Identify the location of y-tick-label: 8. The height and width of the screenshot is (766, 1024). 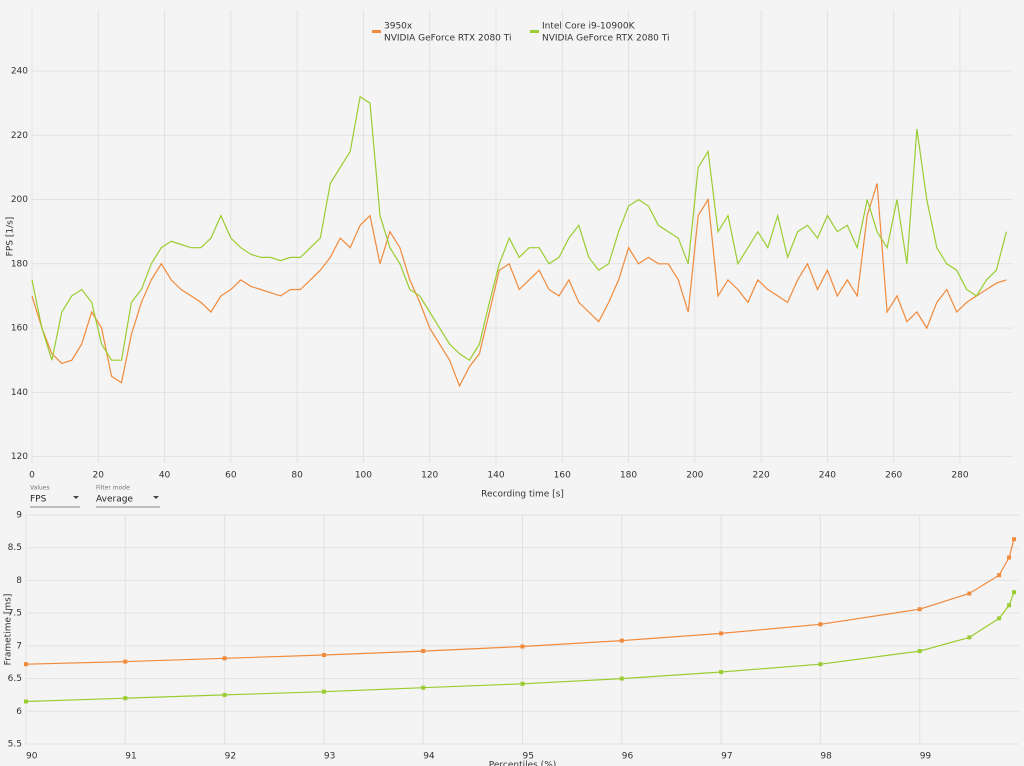
(19, 581).